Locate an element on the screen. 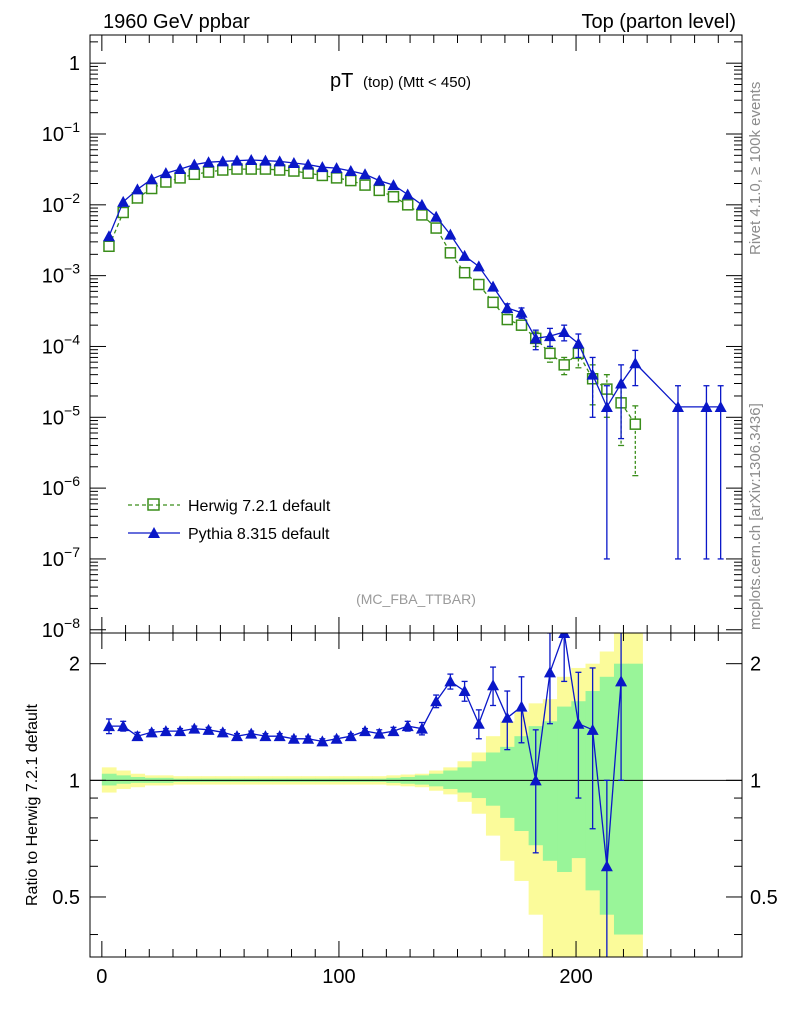 This screenshot has height=1024, width=786. y-tick-label-base: 1 is located at coordinates (74, 64).